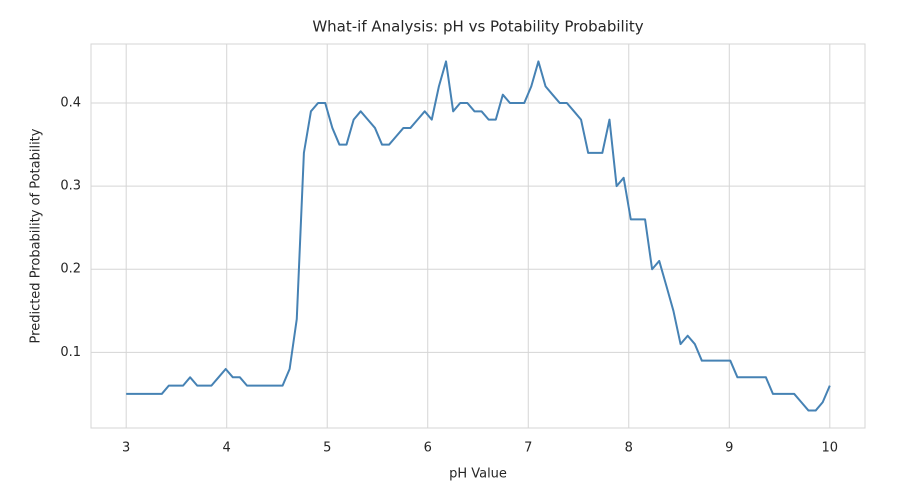  What do you see at coordinates (36, 235) in the screenshot?
I see `y-axis-label: Predicted Probability of Potability` at bounding box center [36, 235].